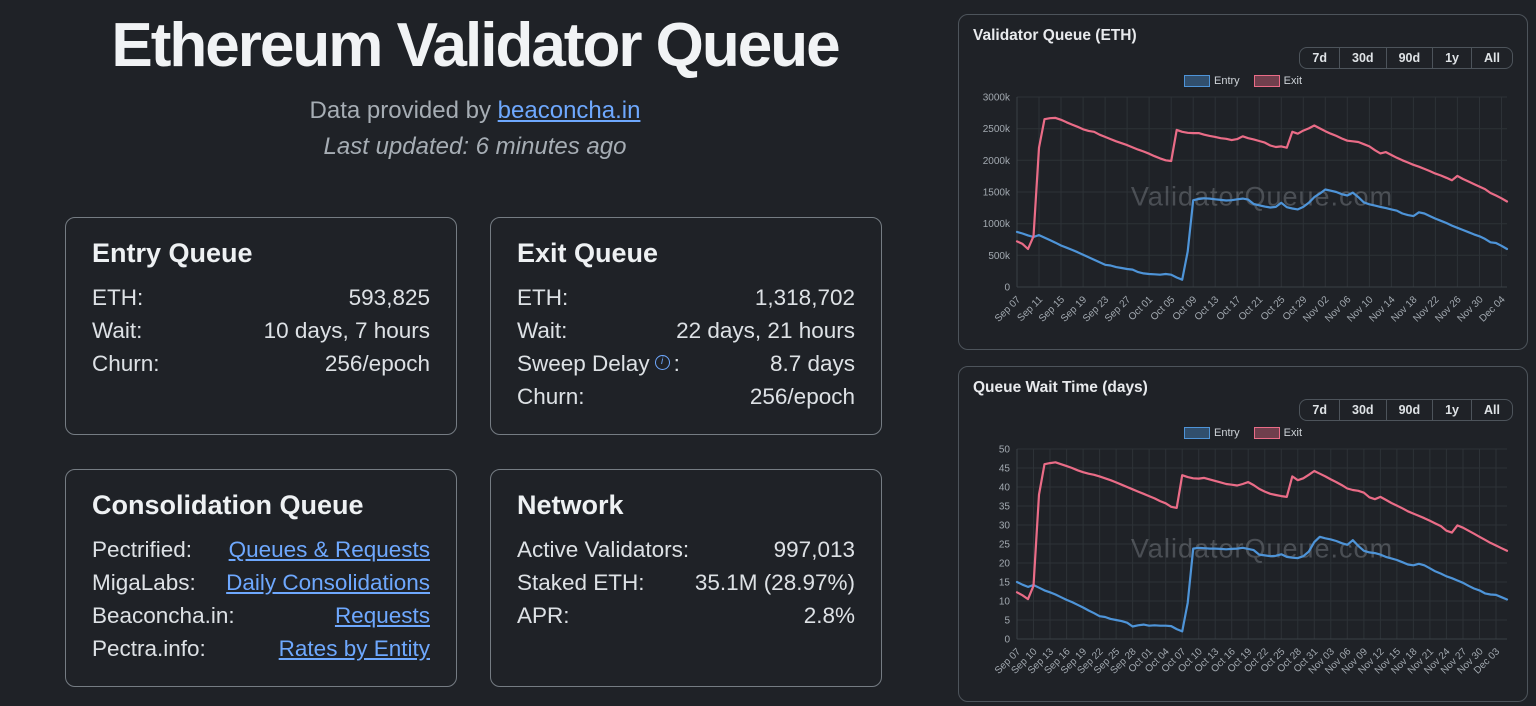  Describe the element at coordinates (676, 363) in the screenshot. I see `label-colon: :` at that location.